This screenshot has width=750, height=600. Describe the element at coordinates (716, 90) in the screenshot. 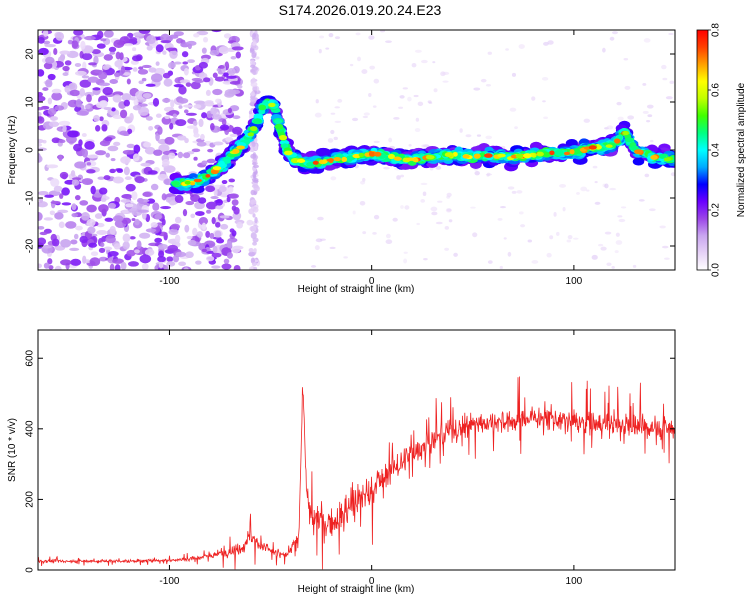

I see `colorbar-tick-label: 0.6` at that location.